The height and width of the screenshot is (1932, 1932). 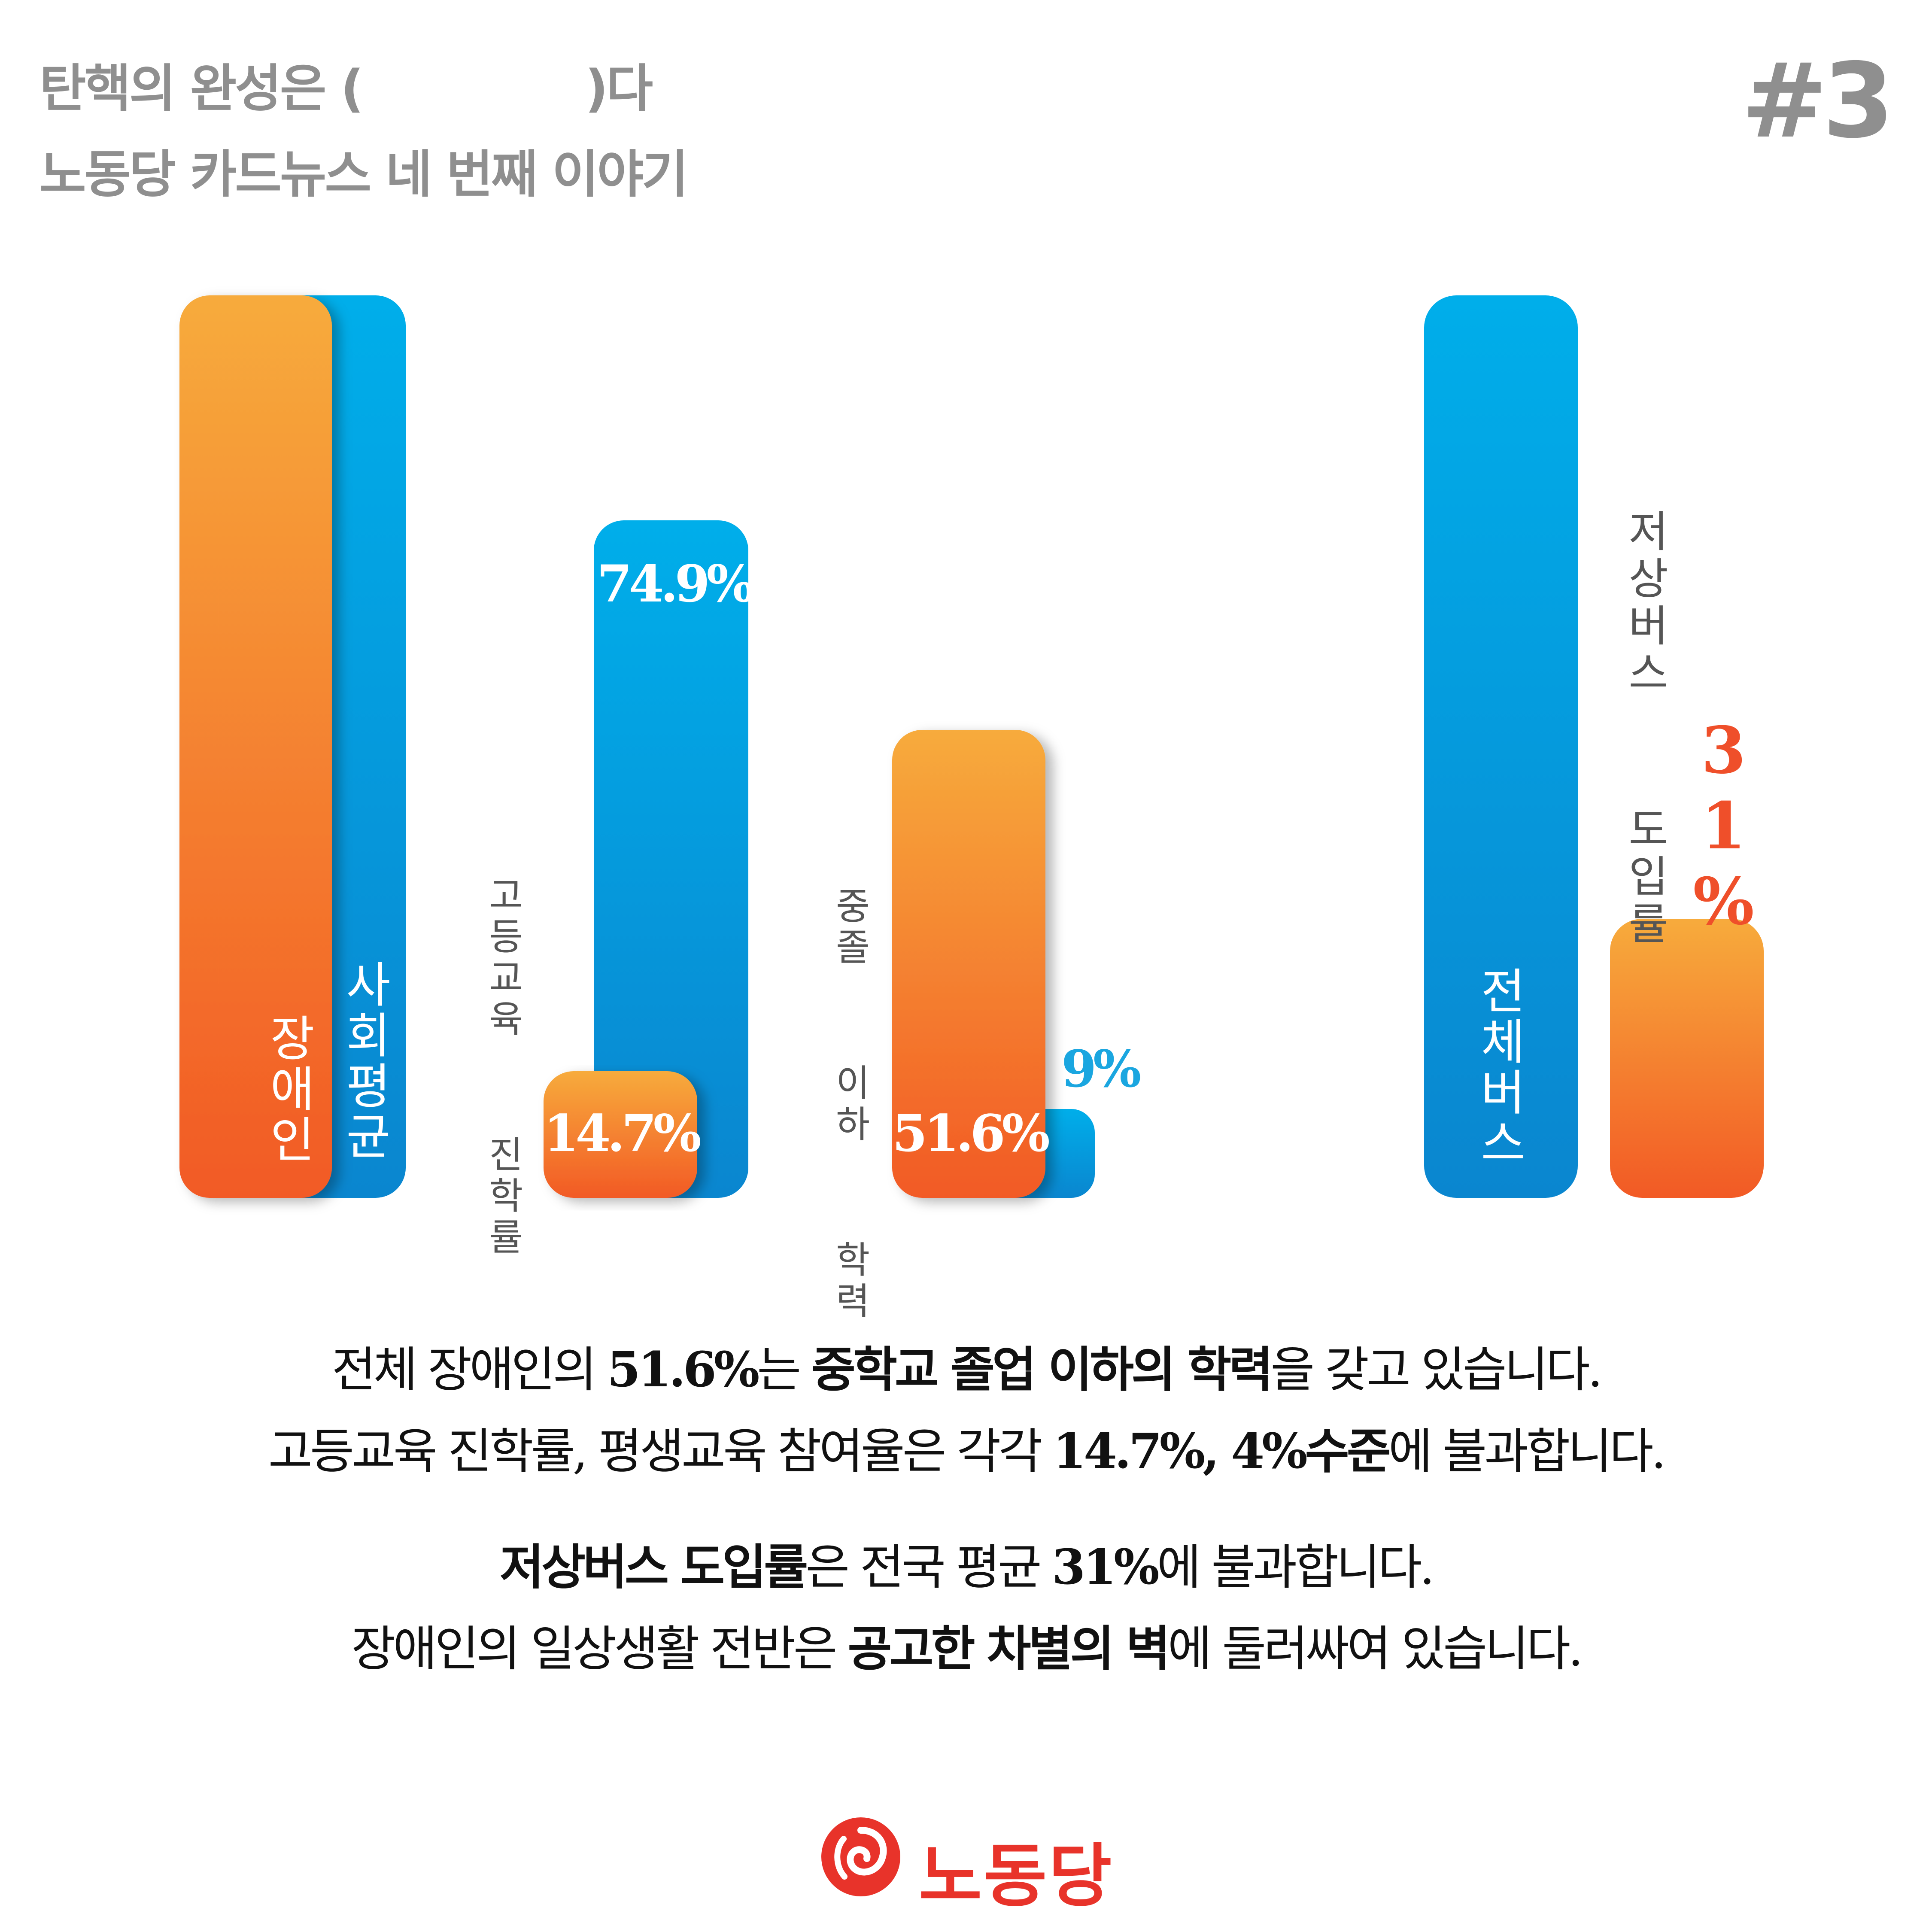 I want to click on bar-higher-edu-disabled, so click(x=620, y=1134).